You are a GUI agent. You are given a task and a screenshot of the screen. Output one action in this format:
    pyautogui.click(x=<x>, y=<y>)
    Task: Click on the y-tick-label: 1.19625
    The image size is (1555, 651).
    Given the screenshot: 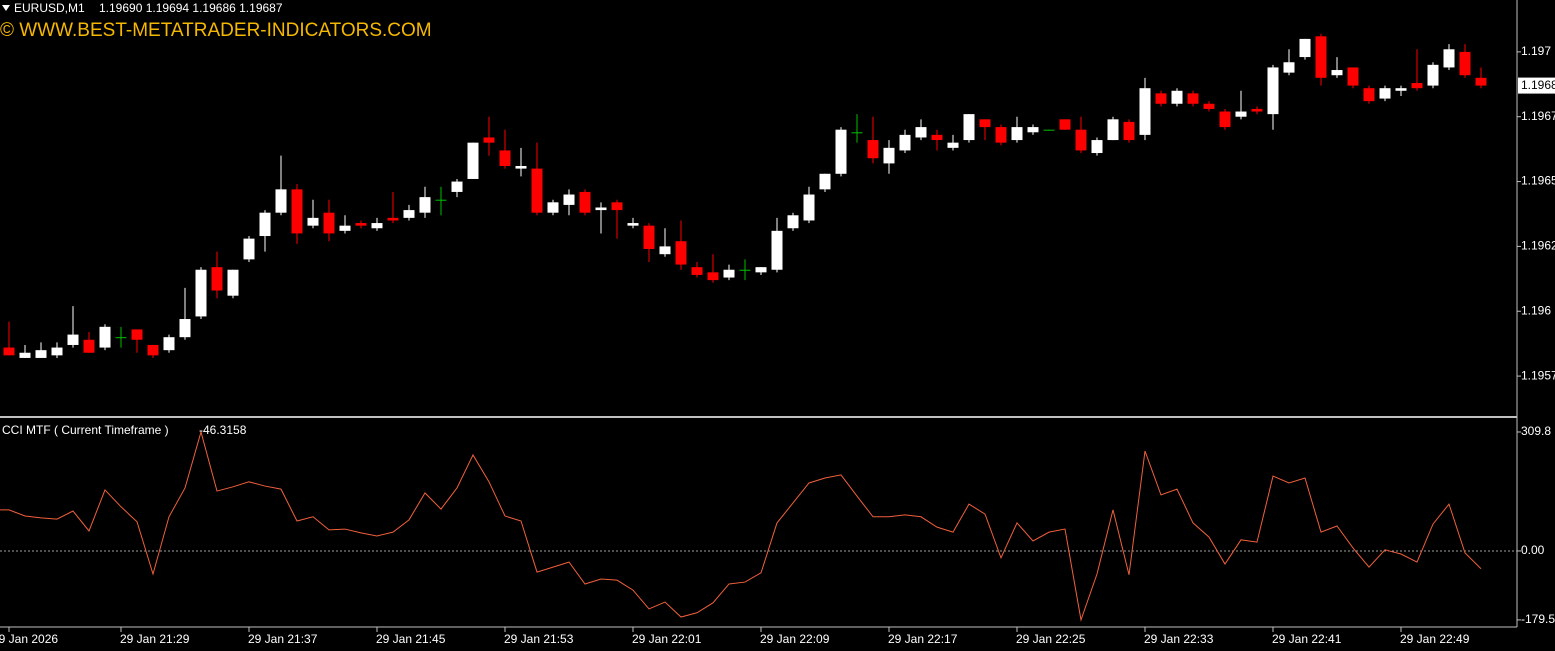 What is the action you would take?
    pyautogui.click(x=1538, y=246)
    